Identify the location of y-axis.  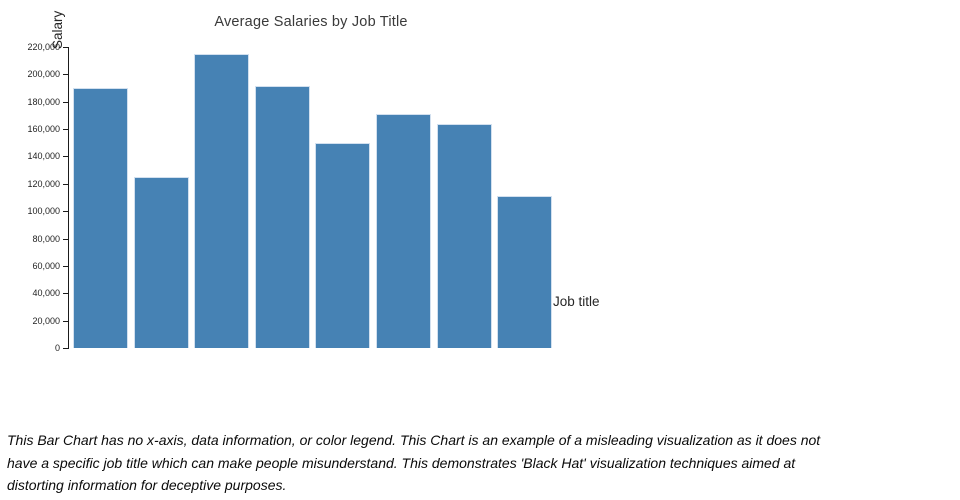
(68, 198).